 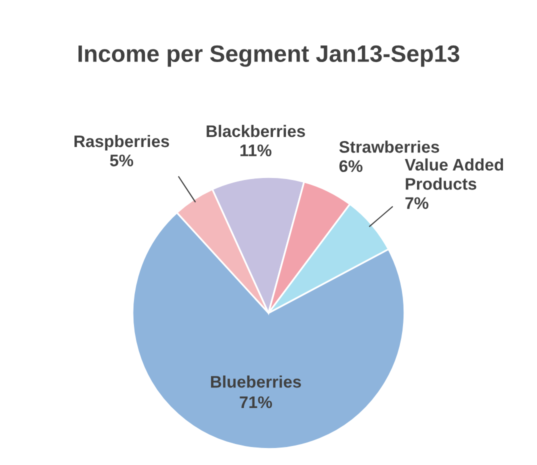 What do you see at coordinates (416, 203) in the screenshot?
I see `data-label: 7%` at bounding box center [416, 203].